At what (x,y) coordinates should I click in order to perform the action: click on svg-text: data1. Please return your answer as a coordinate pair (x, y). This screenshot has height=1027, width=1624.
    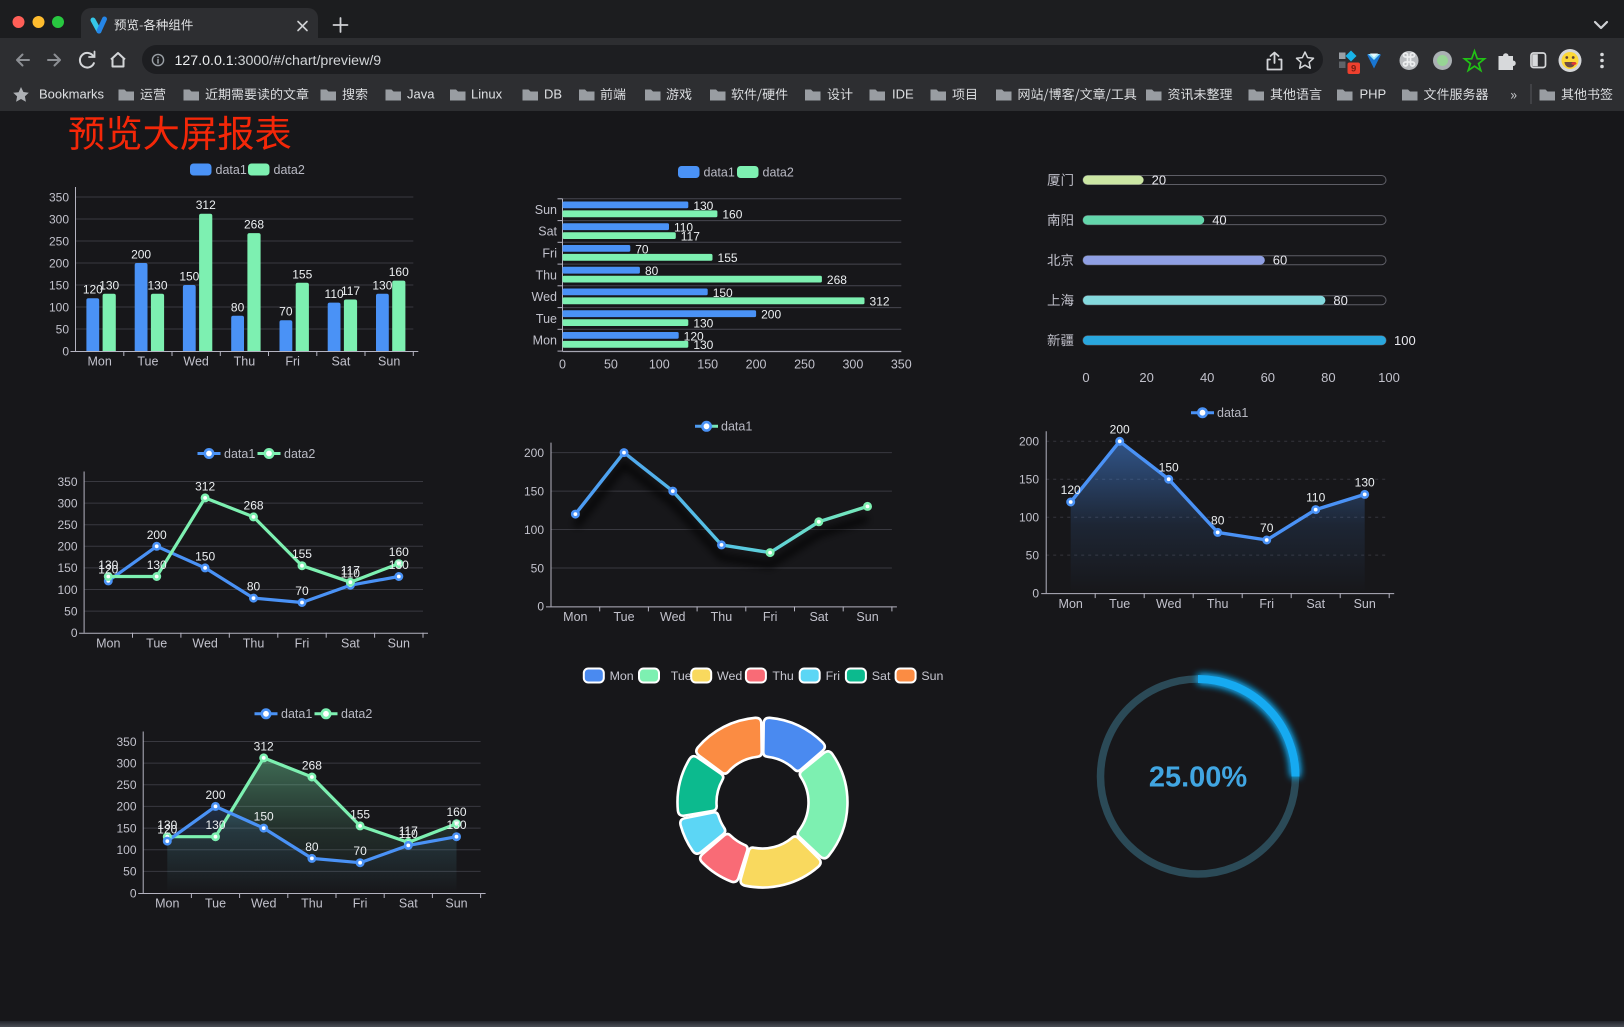
    Looking at the image, I should click on (719, 172).